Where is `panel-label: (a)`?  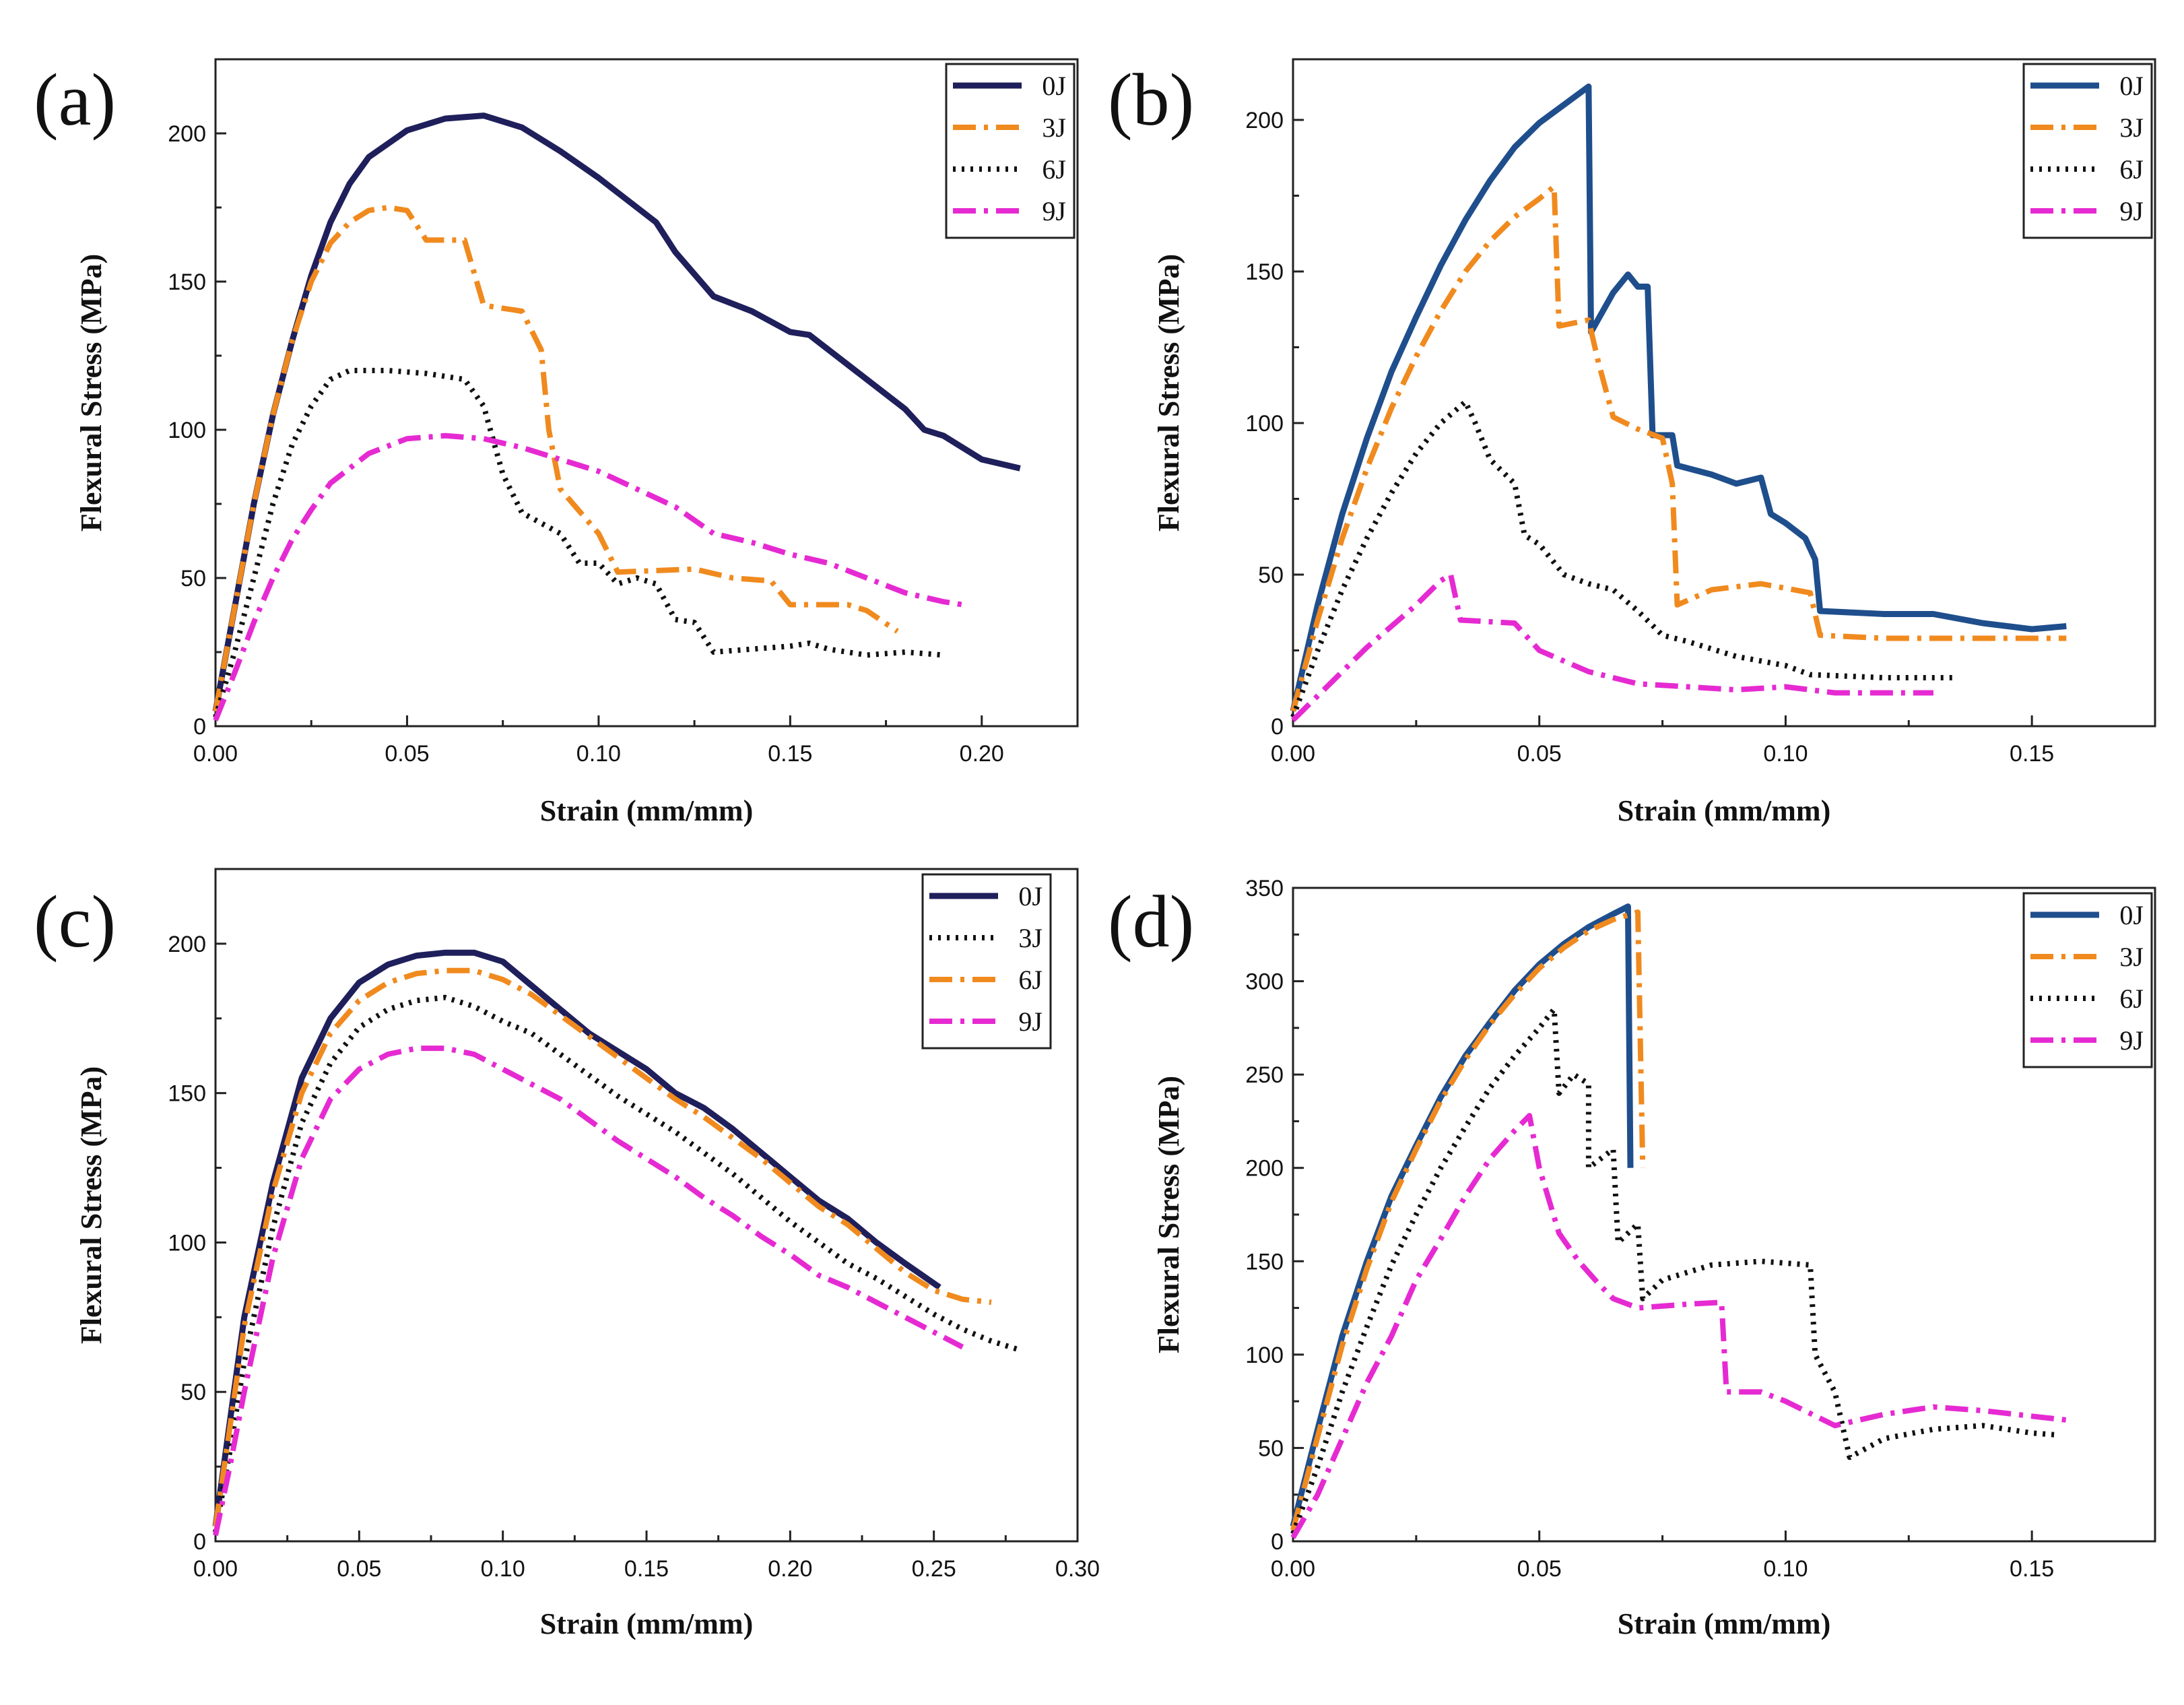 panel-label: (a) is located at coordinates (75, 100).